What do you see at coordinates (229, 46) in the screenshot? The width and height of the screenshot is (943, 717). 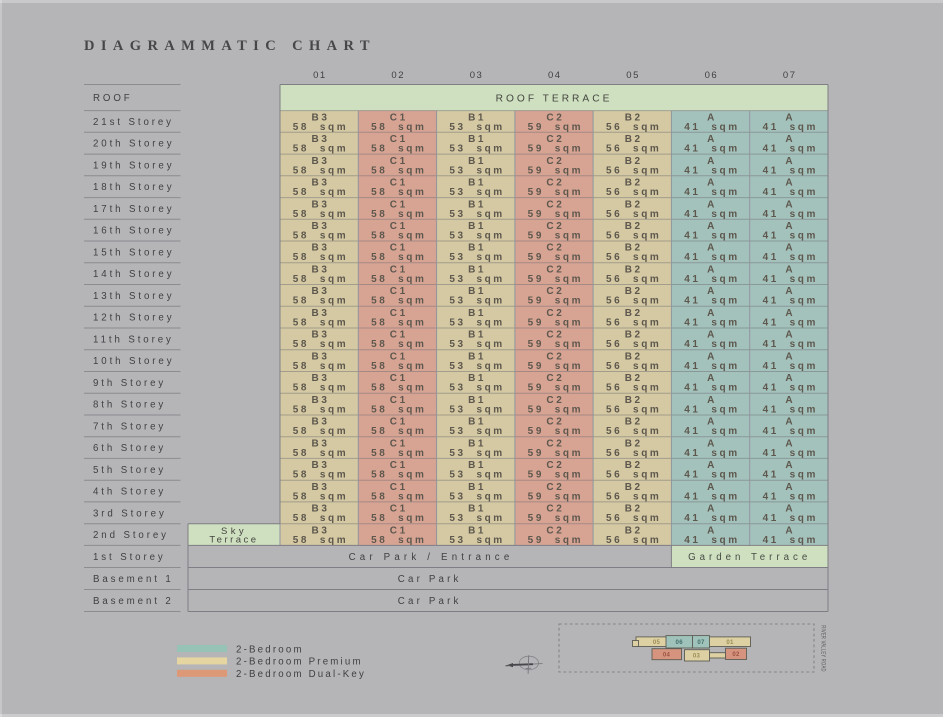 I see `svg-text: DIAGRAMMATIC CHART` at bounding box center [229, 46].